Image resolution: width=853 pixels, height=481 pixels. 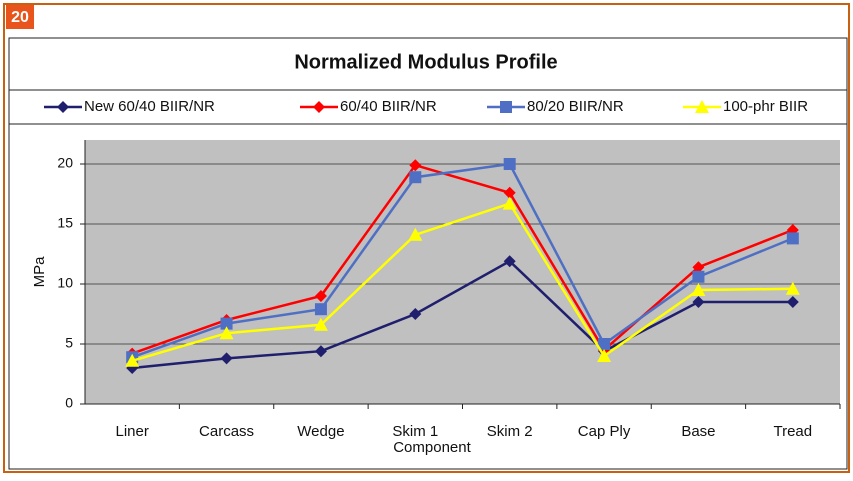 What do you see at coordinates (575, 106) in the screenshot?
I see `legend-label: 80/20 BIIR/NR` at bounding box center [575, 106].